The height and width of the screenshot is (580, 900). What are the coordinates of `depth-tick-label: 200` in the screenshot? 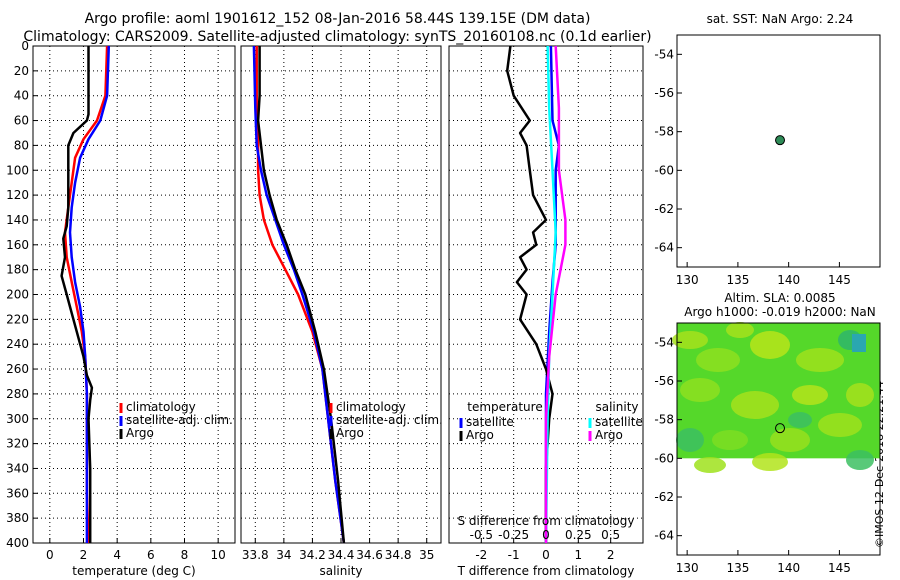 It's located at (17, 295).